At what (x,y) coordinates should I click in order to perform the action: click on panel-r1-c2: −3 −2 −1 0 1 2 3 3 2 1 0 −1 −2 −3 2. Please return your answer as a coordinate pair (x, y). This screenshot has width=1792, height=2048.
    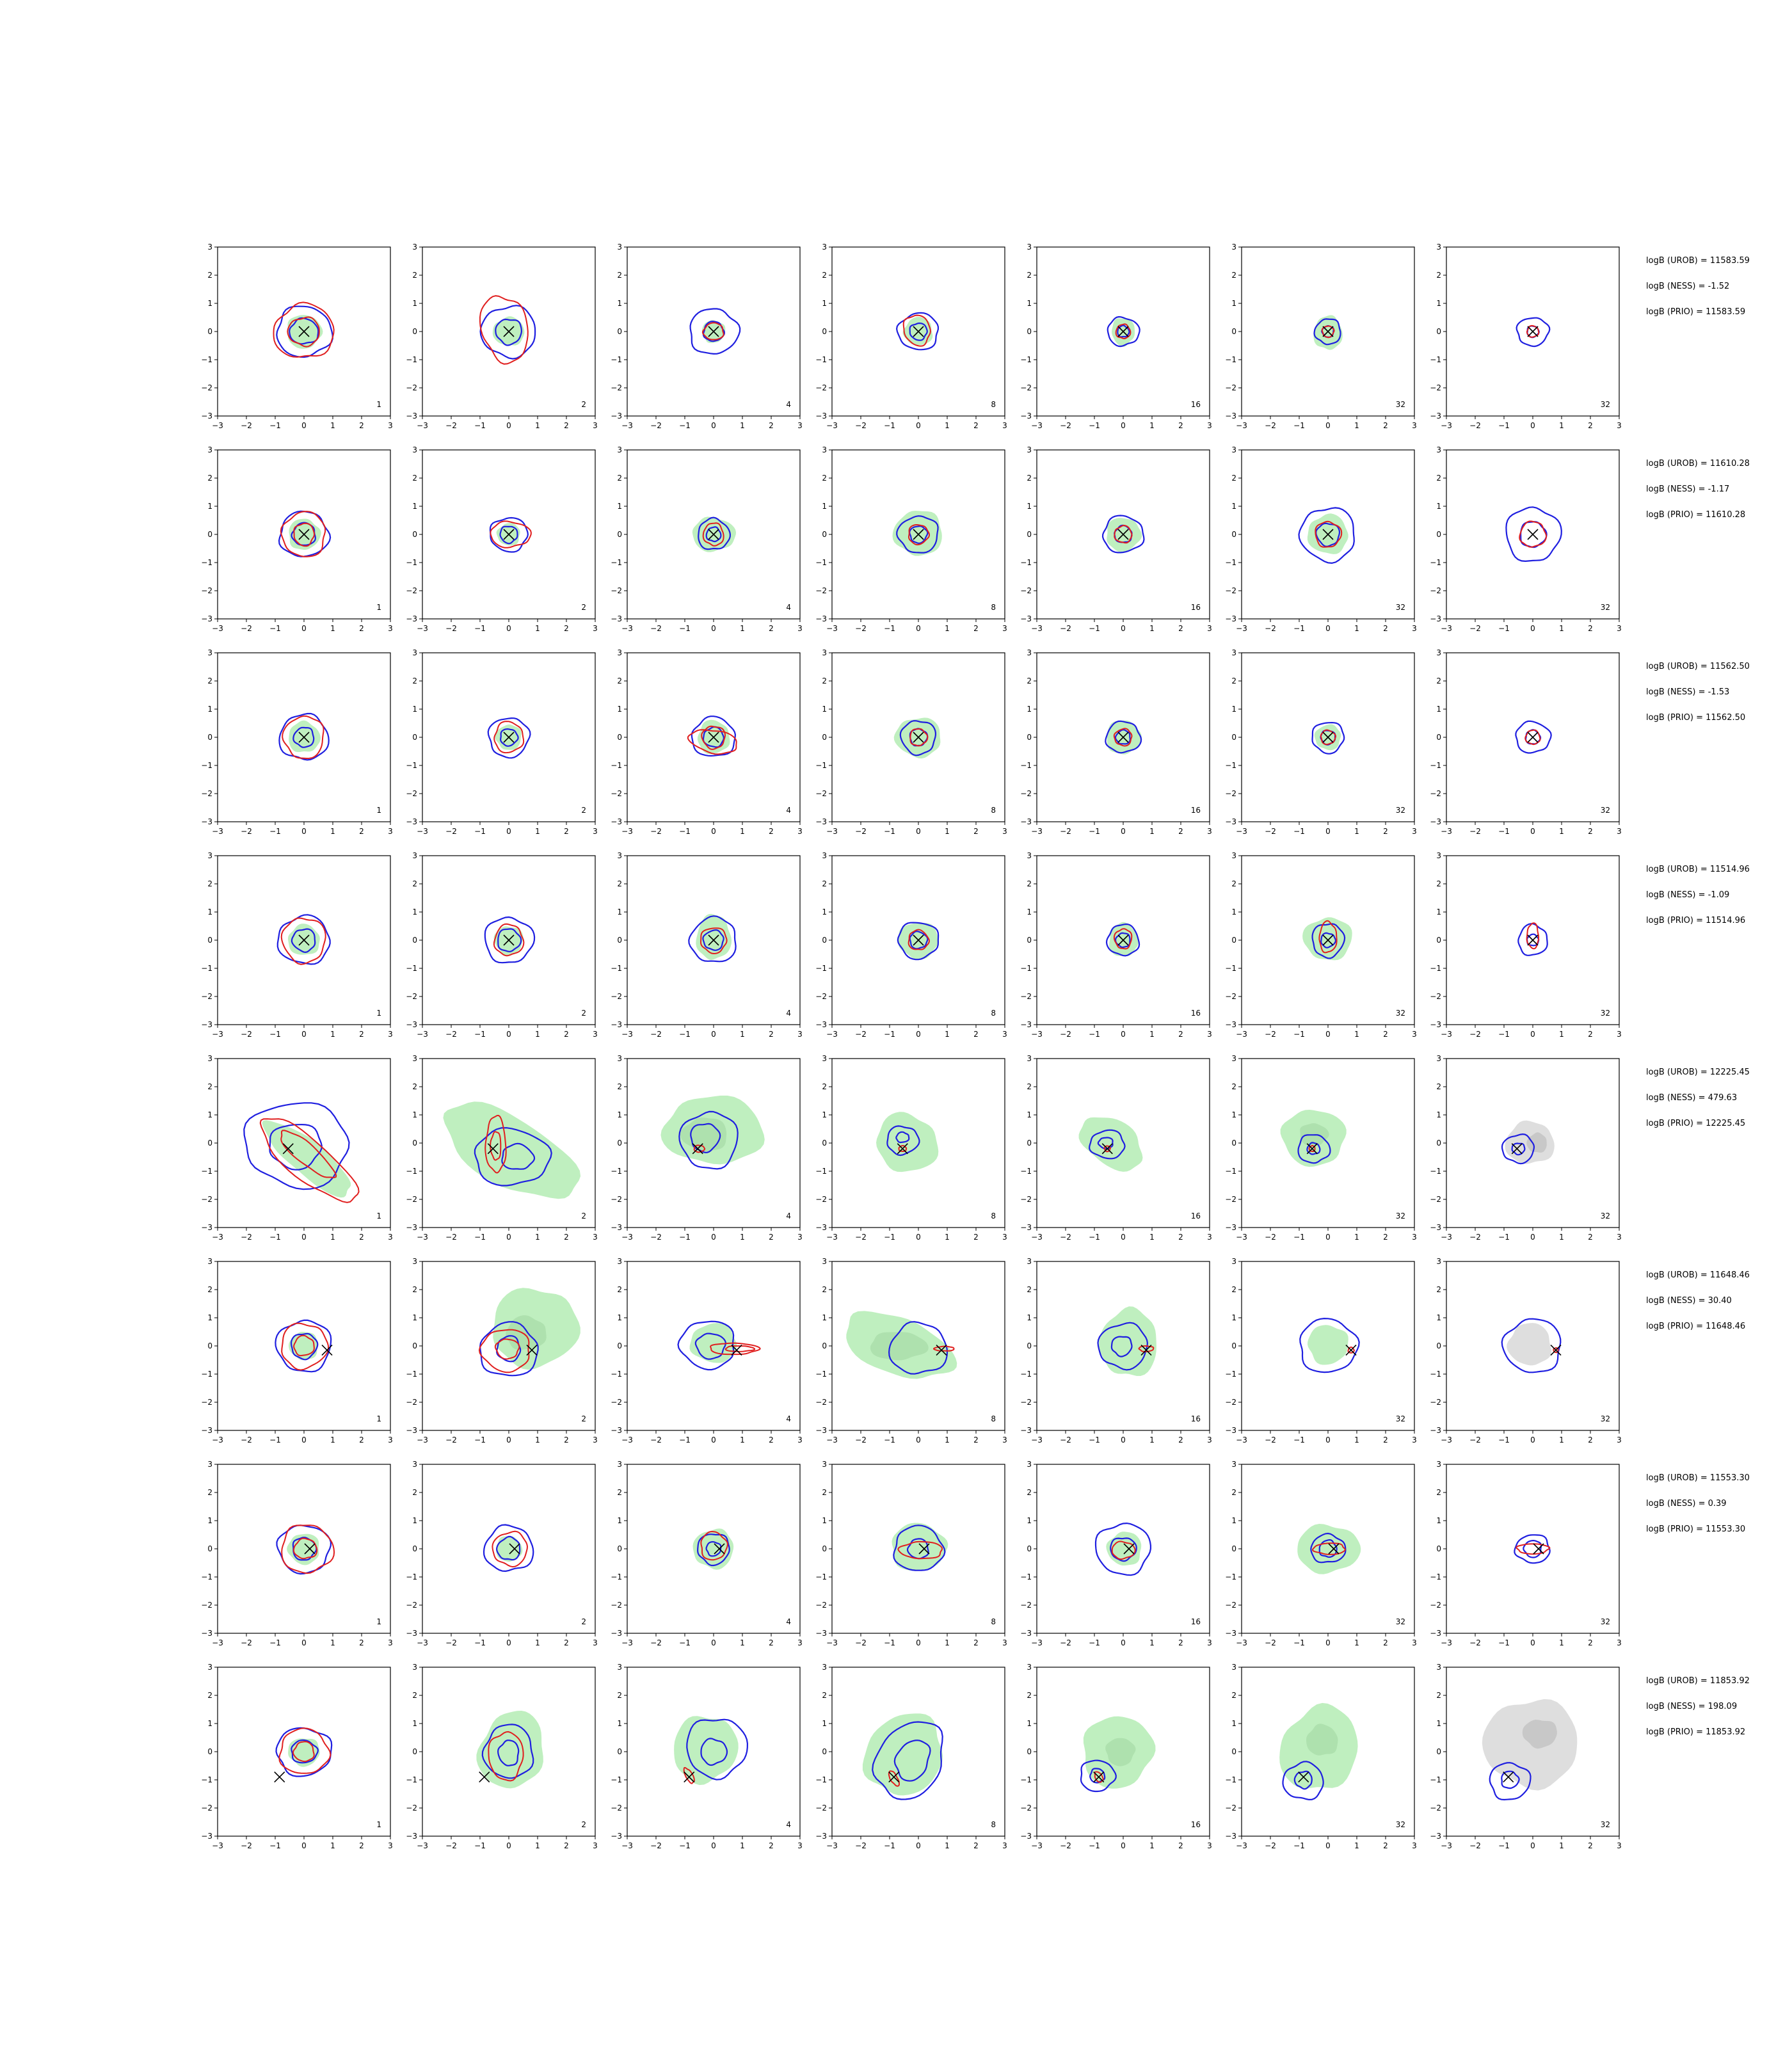
    Looking at the image, I should click on (502, 336).